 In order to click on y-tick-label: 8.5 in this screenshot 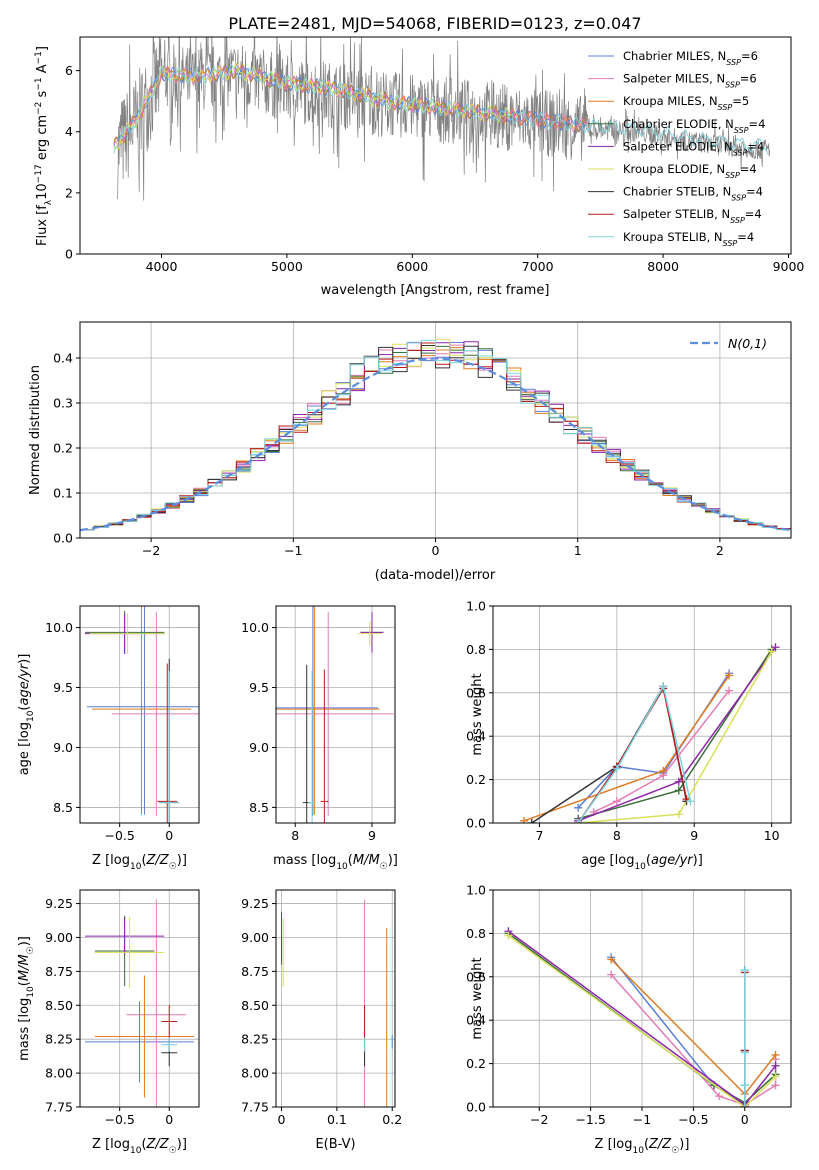, I will do `click(63, 807)`.